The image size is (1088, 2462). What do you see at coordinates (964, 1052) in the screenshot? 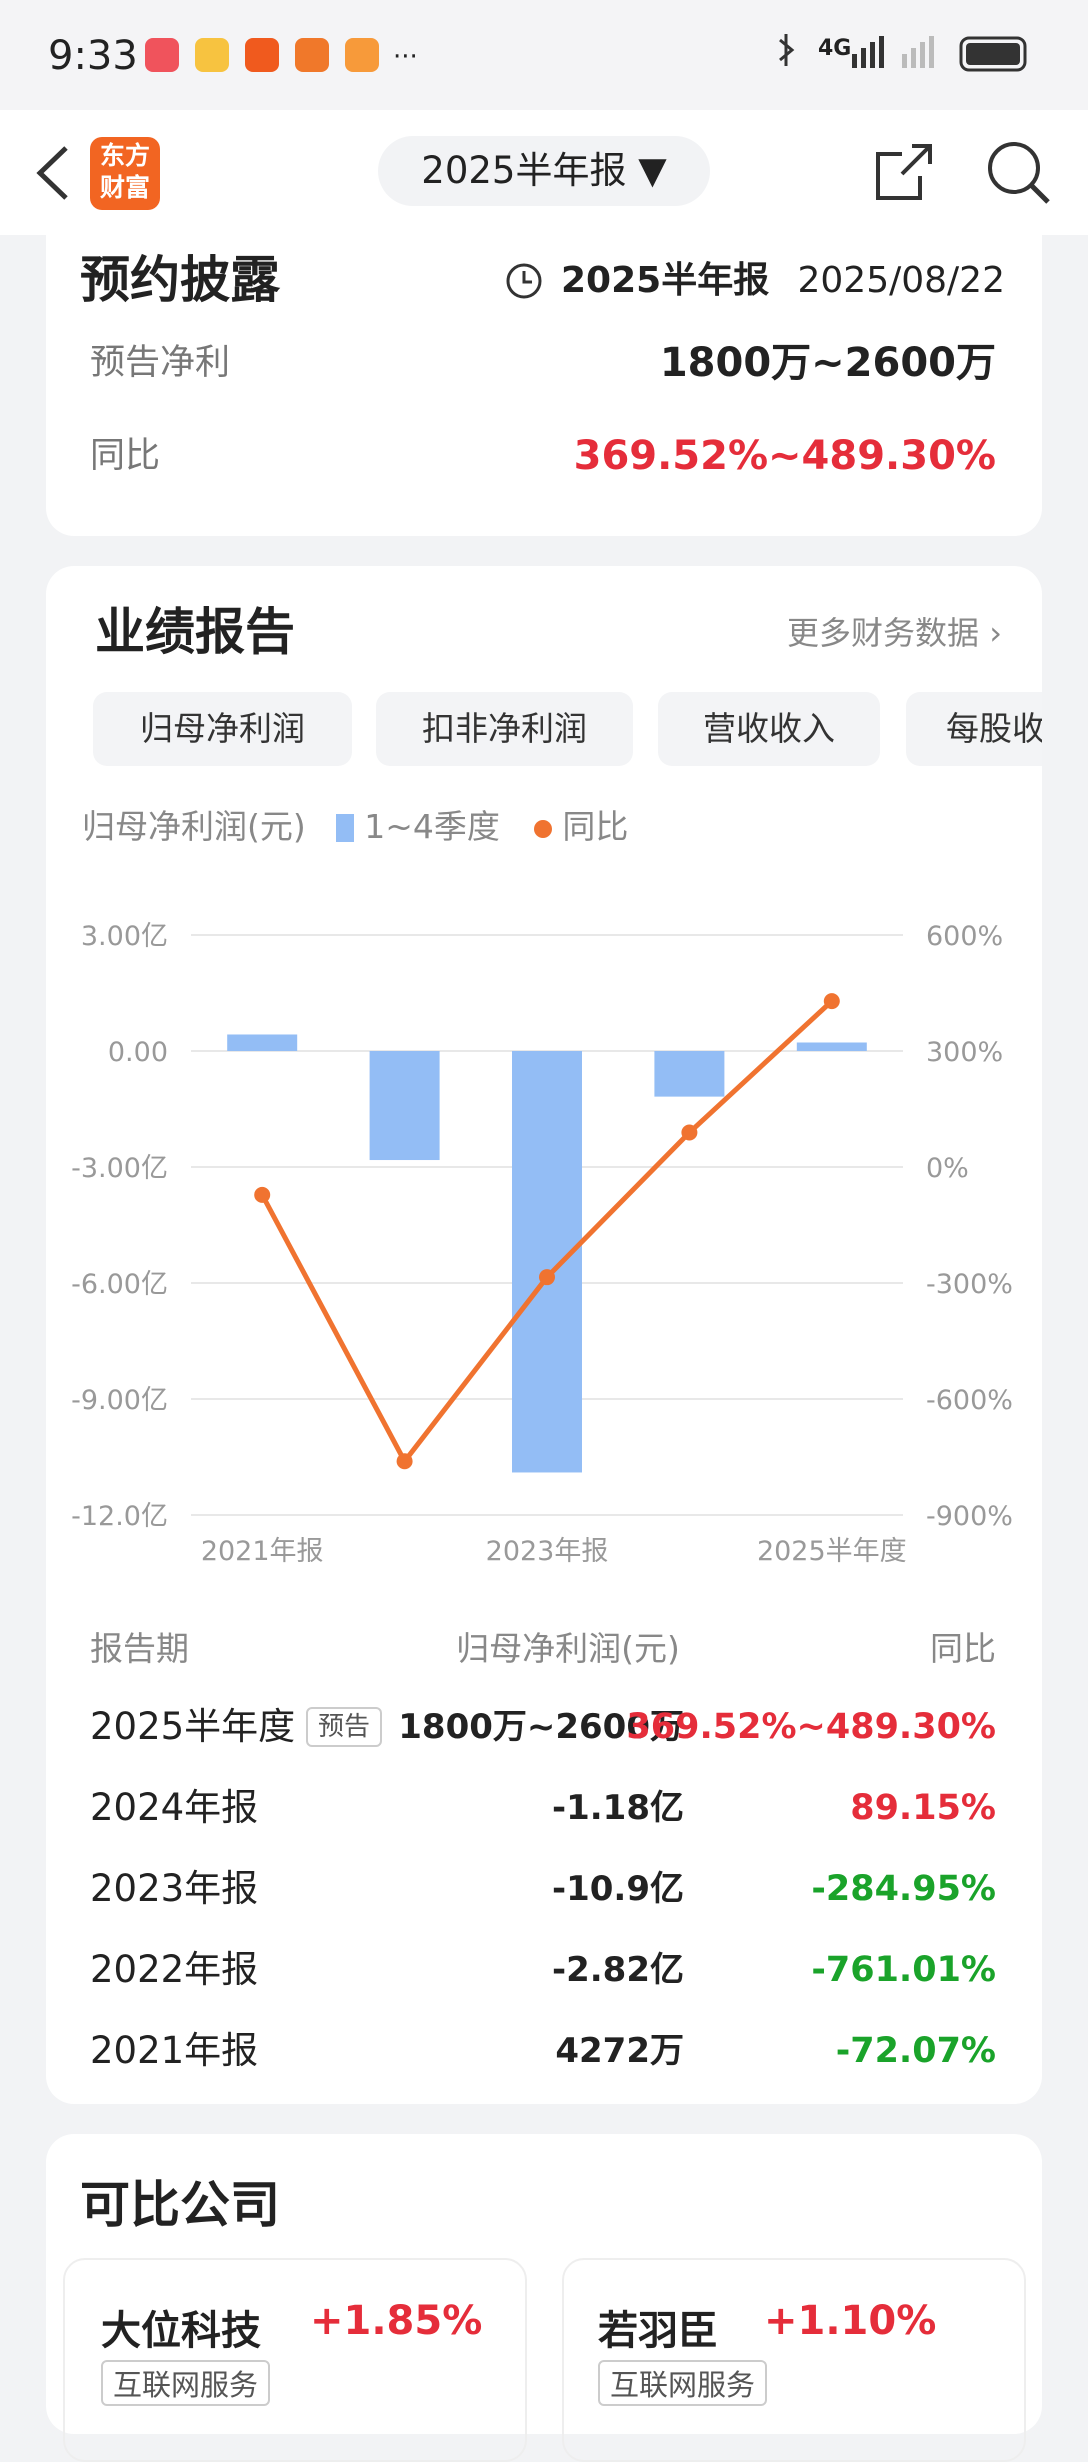
I see `y2-tick-label: 300%` at bounding box center [964, 1052].